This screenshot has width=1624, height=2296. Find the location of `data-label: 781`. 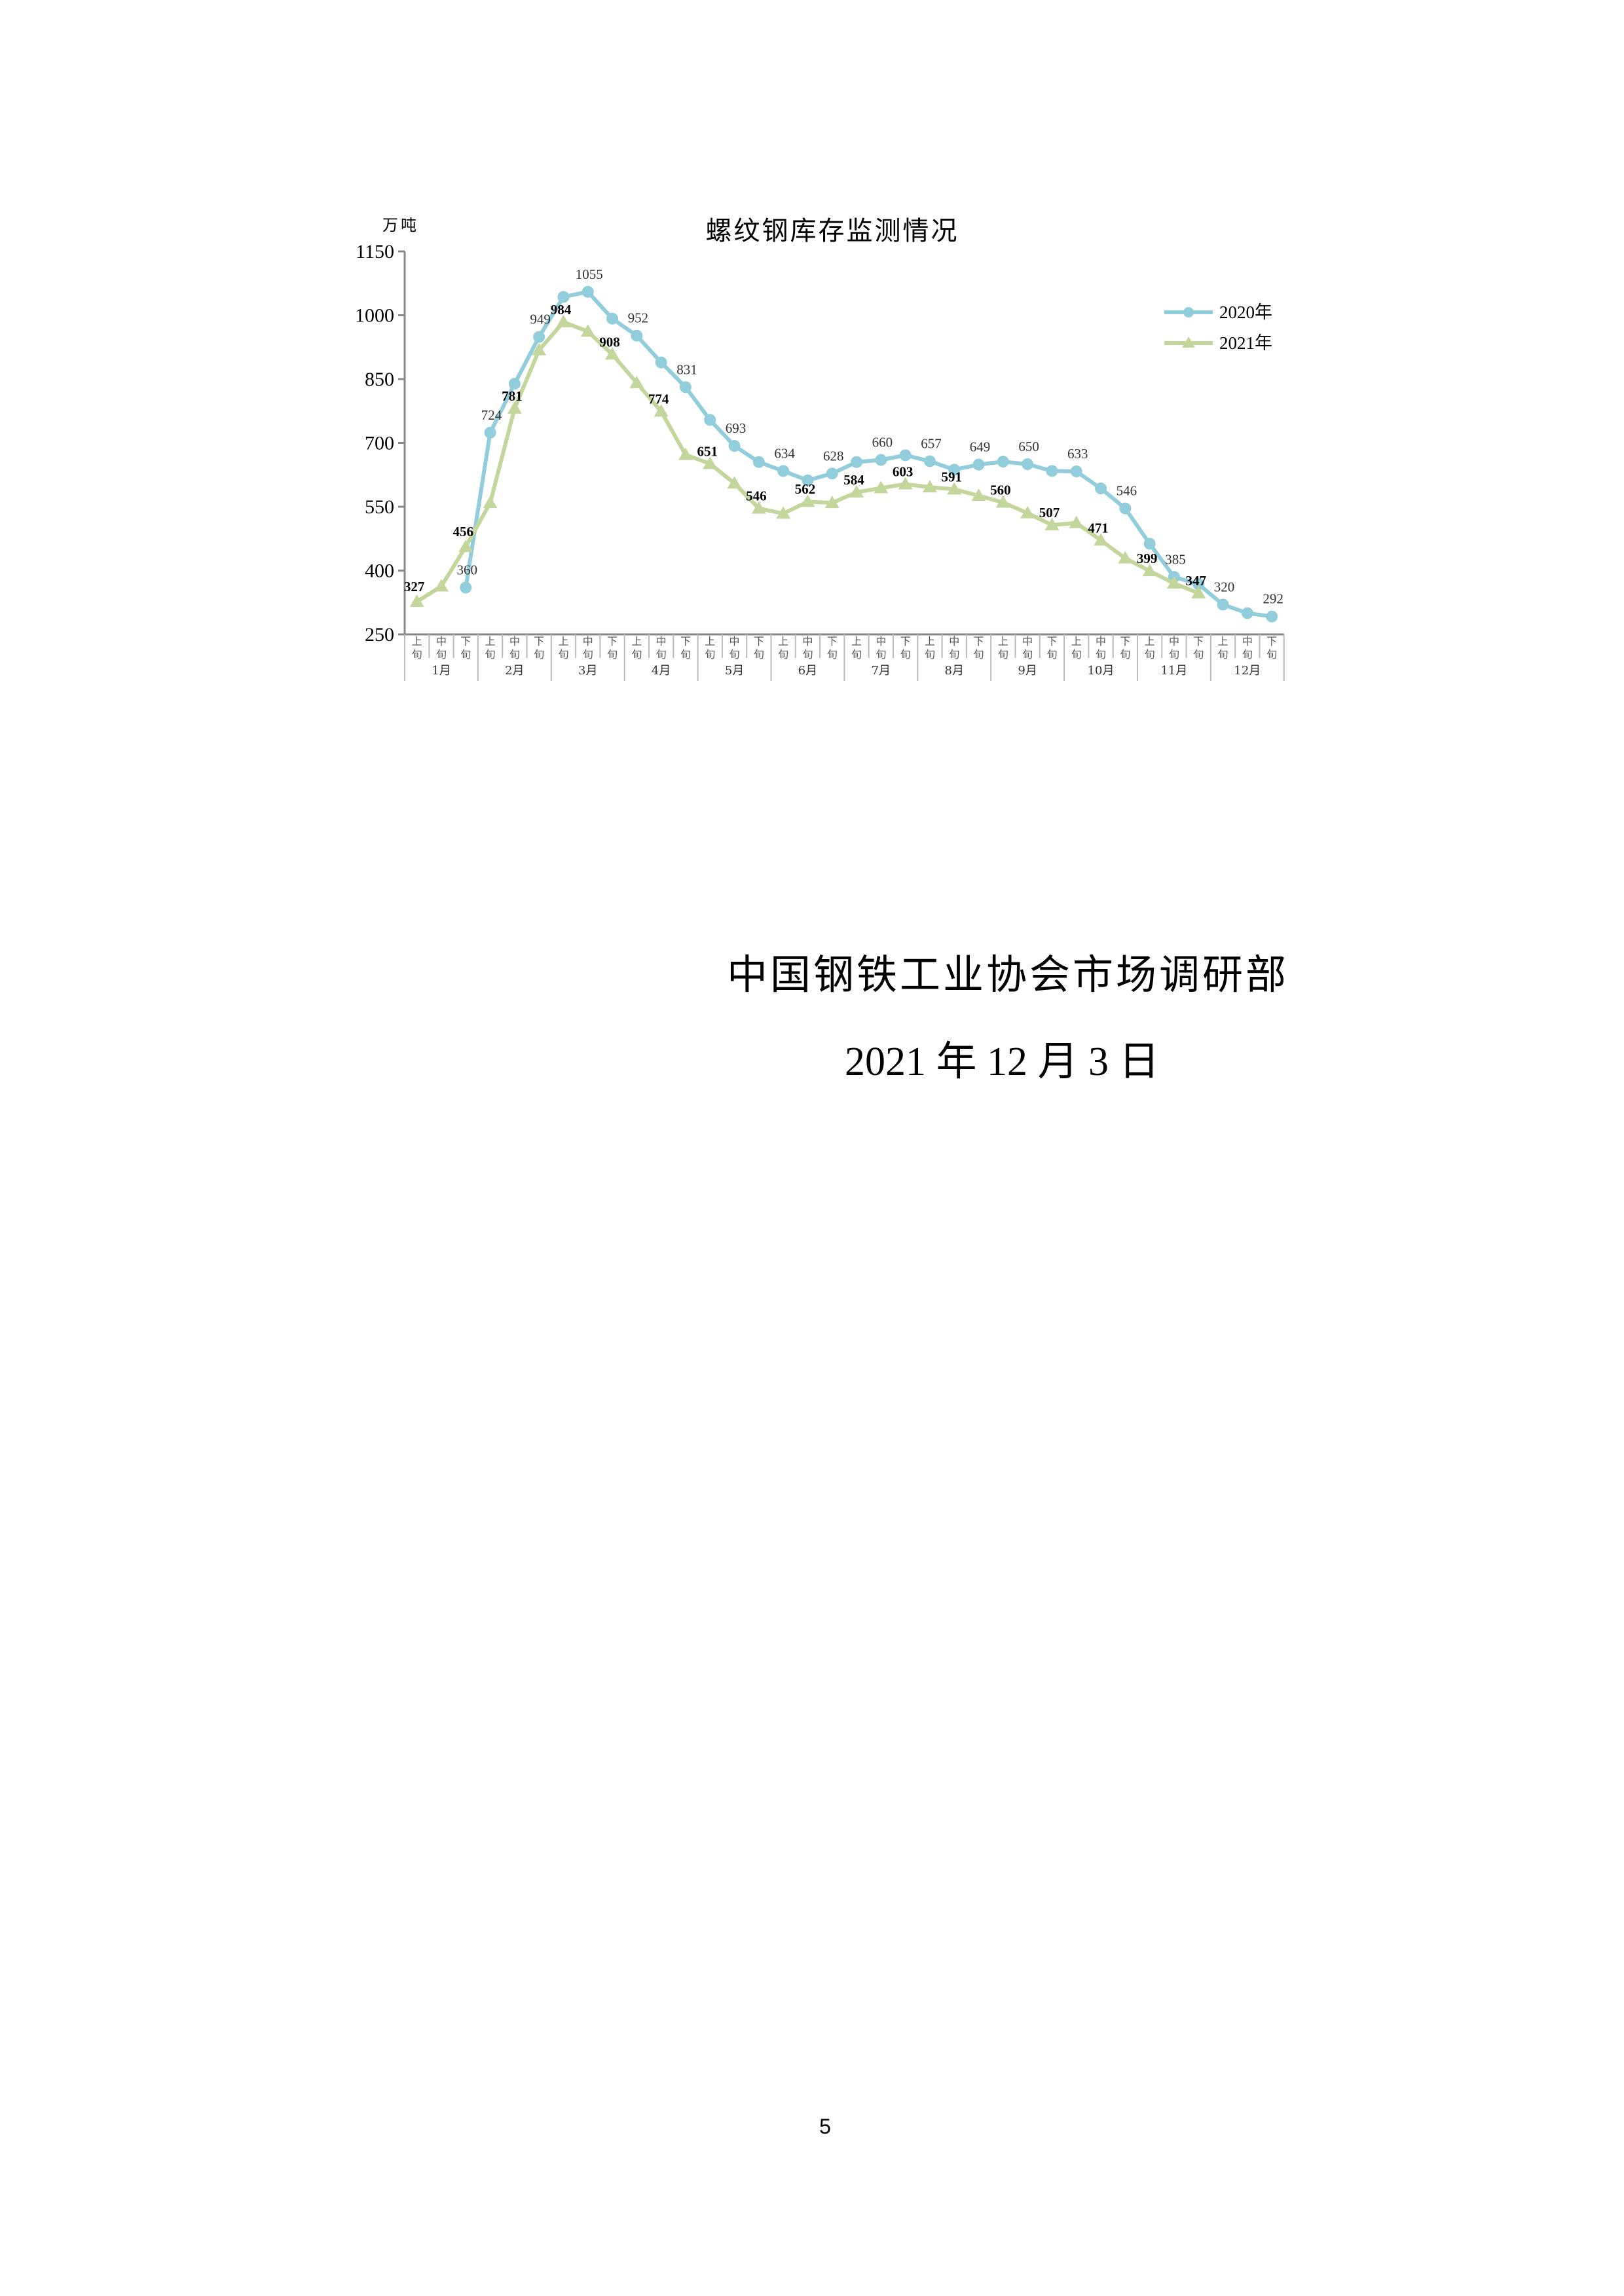

data-label: 781 is located at coordinates (512, 396).